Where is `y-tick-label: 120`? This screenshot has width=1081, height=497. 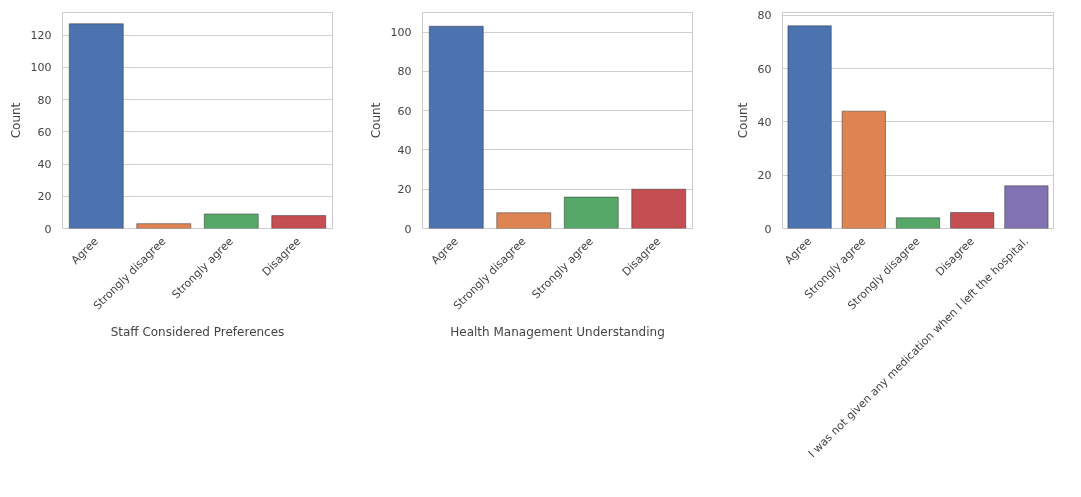
y-tick-label: 120 is located at coordinates (41, 36).